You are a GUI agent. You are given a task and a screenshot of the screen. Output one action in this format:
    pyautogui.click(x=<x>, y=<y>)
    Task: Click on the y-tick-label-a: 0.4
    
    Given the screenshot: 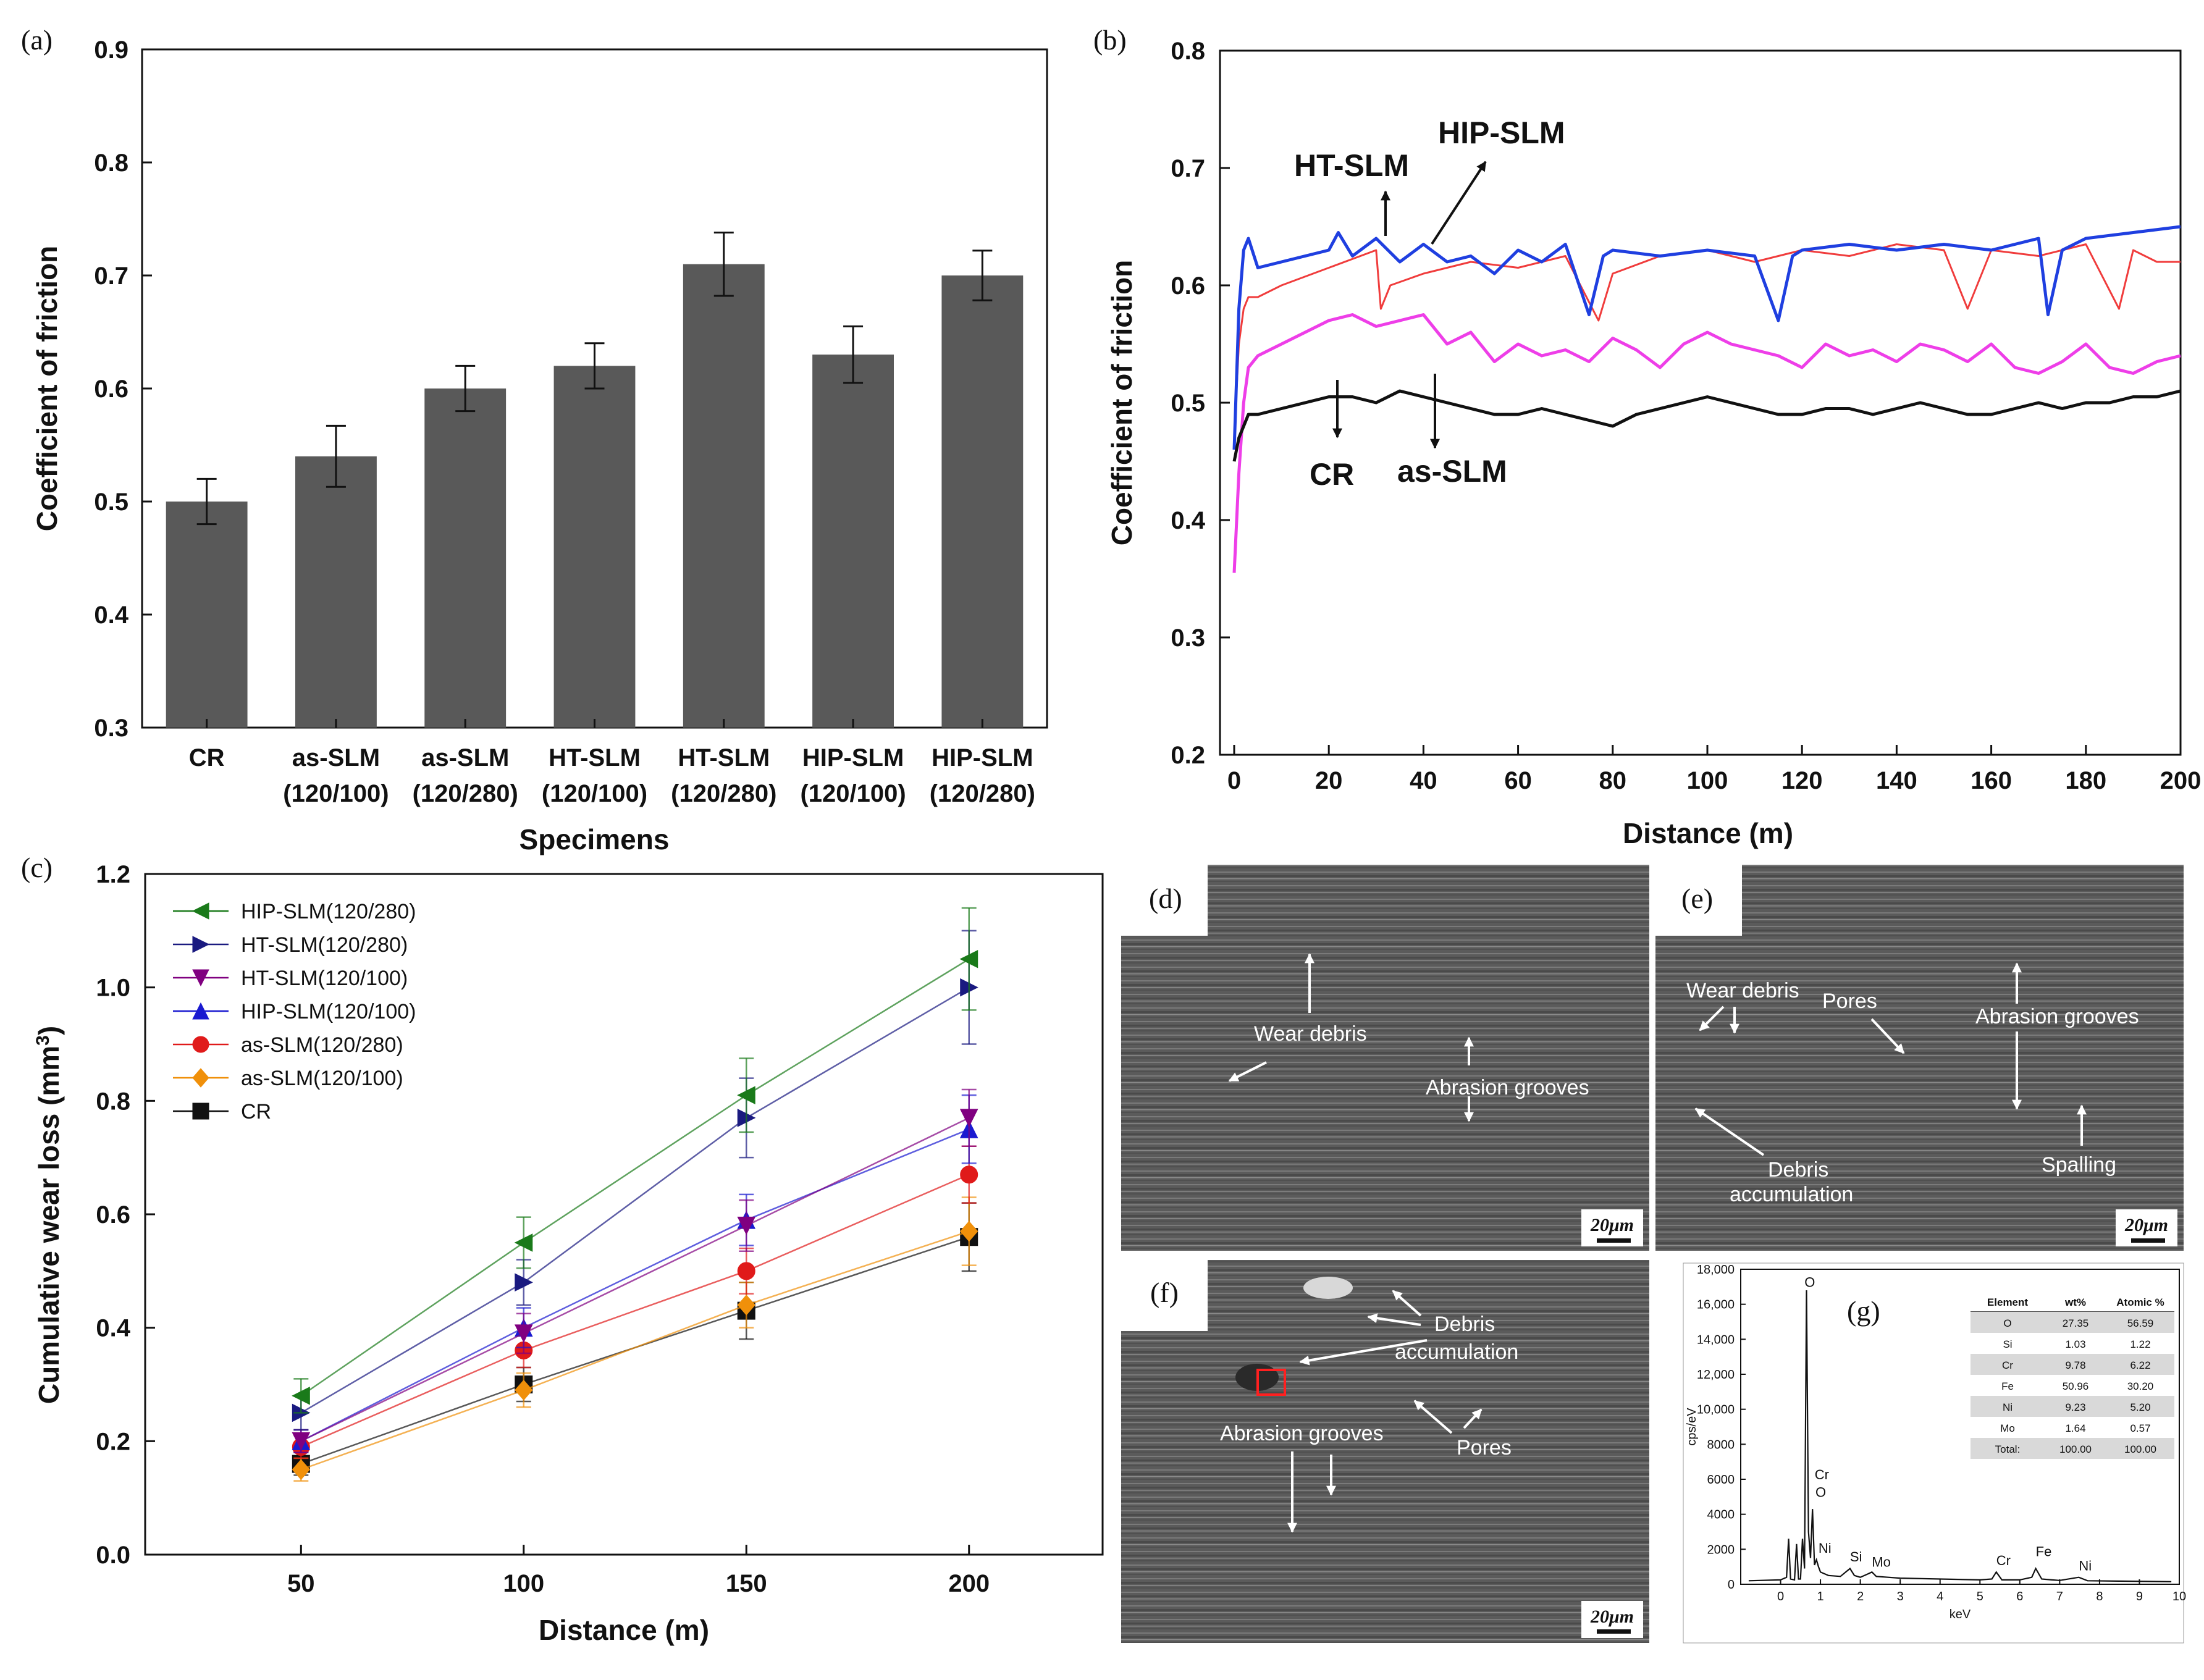 What is the action you would take?
    pyautogui.click(x=111, y=615)
    